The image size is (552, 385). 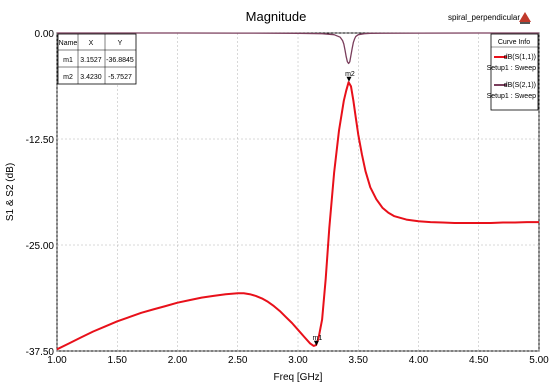 I want to click on x-tick-label: 5.00, so click(x=539, y=360).